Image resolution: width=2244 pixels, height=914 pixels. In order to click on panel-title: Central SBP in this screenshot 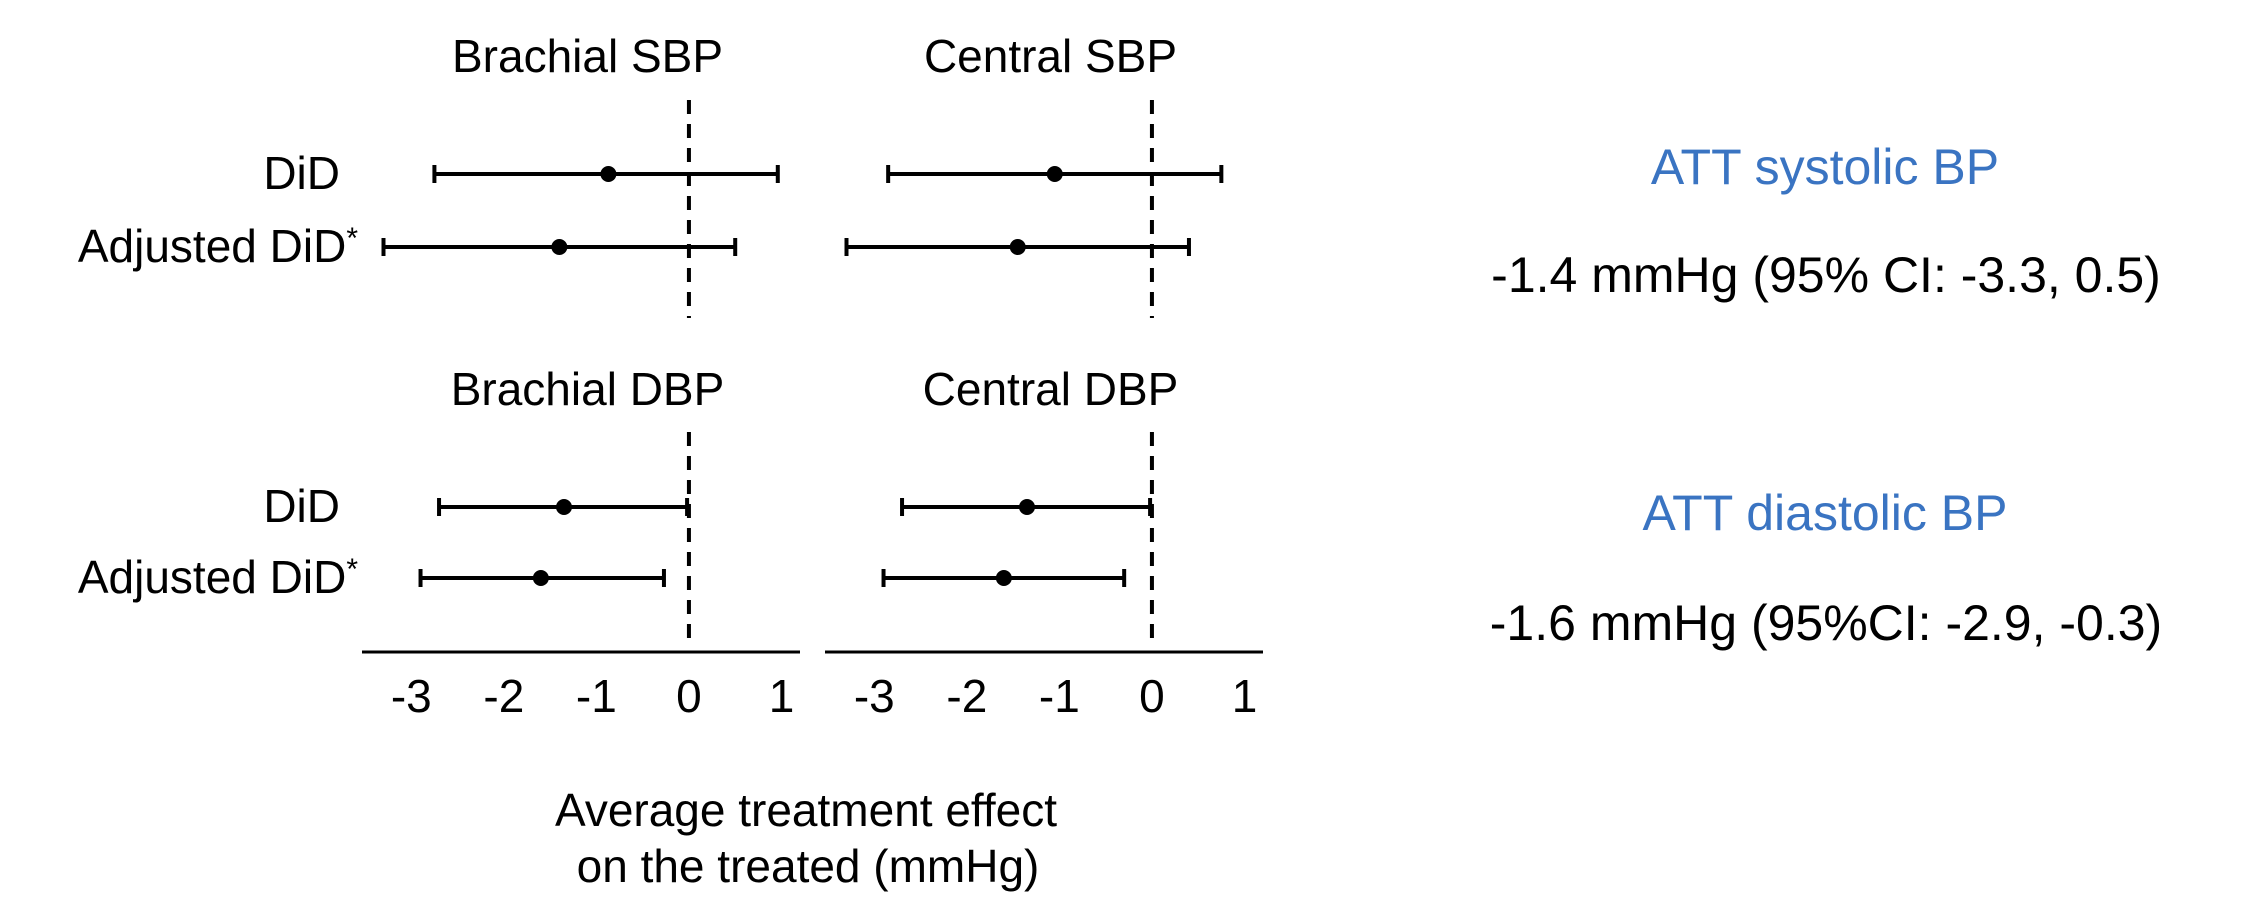, I will do `click(1050, 56)`.